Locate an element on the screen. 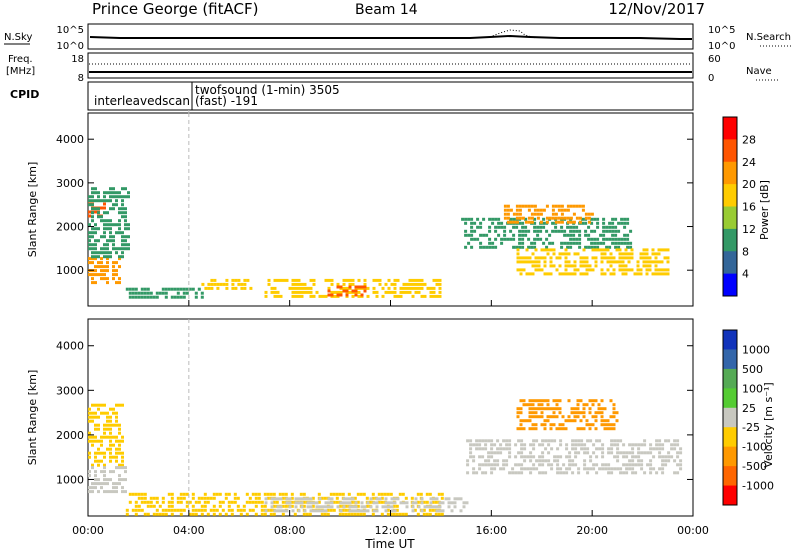  velocity-colorbar-tick: 100 is located at coordinates (752, 388).